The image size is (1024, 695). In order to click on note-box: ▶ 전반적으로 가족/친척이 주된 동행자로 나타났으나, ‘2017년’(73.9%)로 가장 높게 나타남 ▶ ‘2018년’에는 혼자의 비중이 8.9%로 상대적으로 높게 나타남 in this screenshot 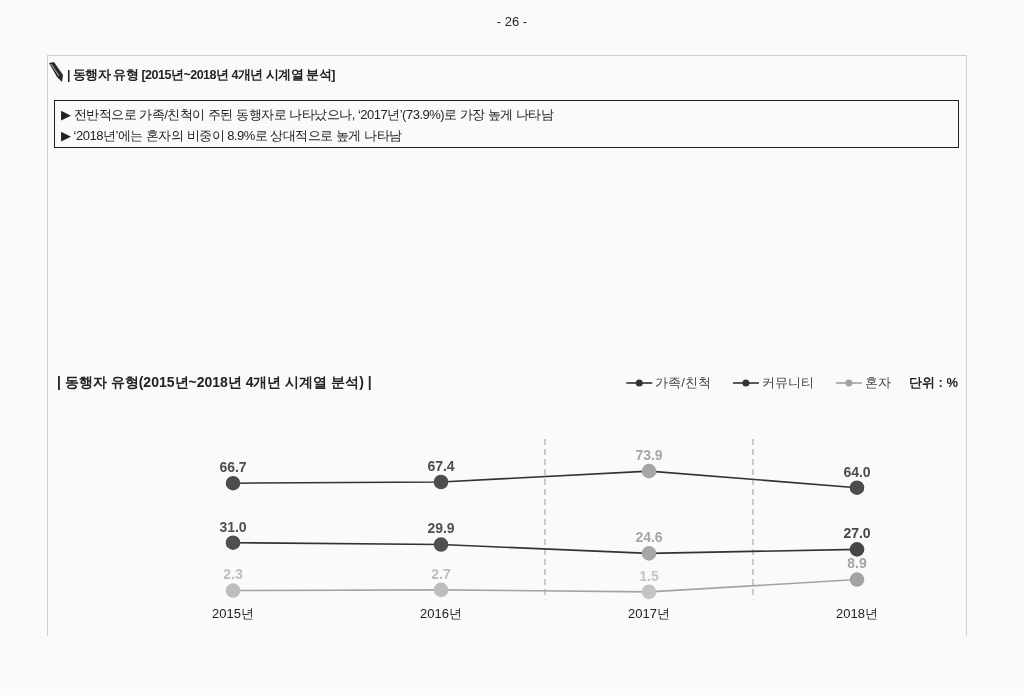, I will do `click(506, 124)`.